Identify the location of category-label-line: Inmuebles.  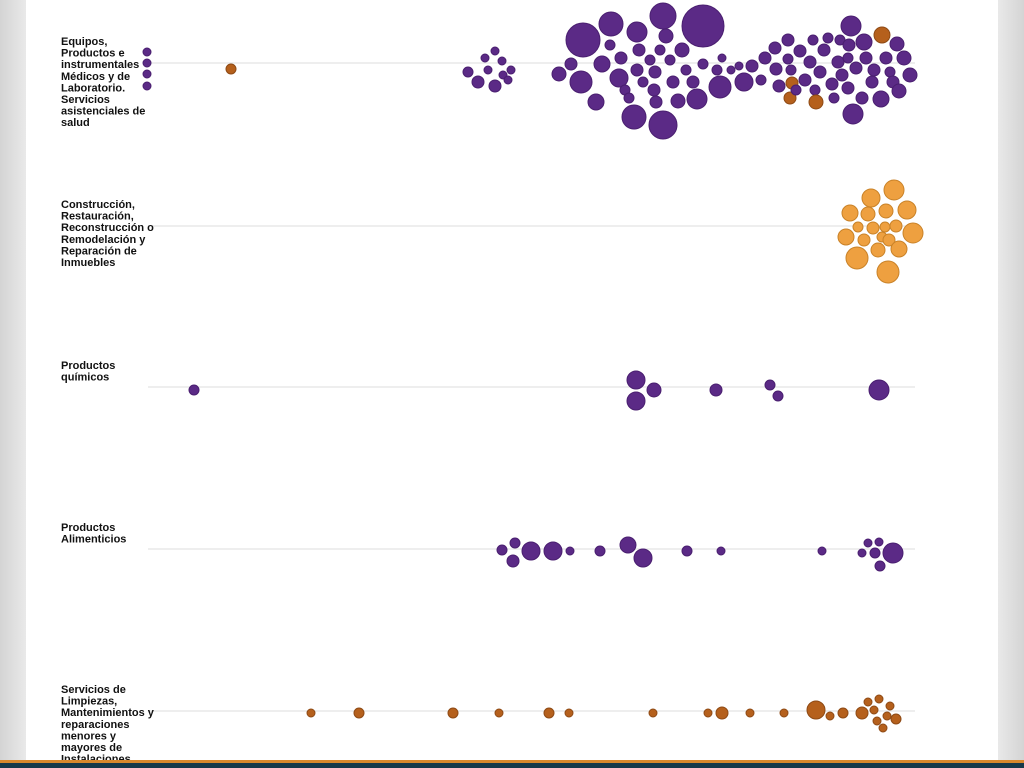
(88, 263).